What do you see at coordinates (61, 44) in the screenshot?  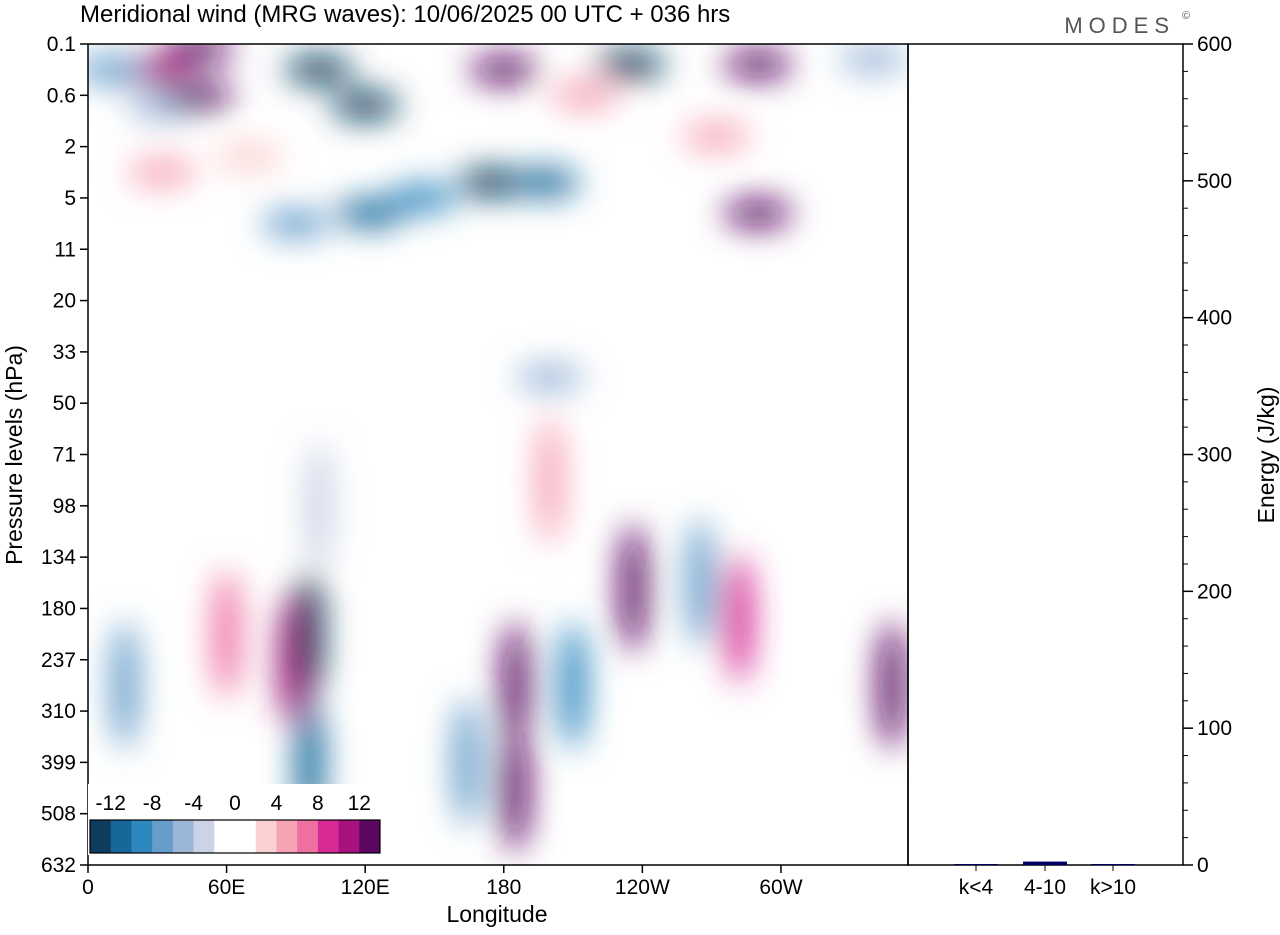 I see `y-tick-label: 0.1` at bounding box center [61, 44].